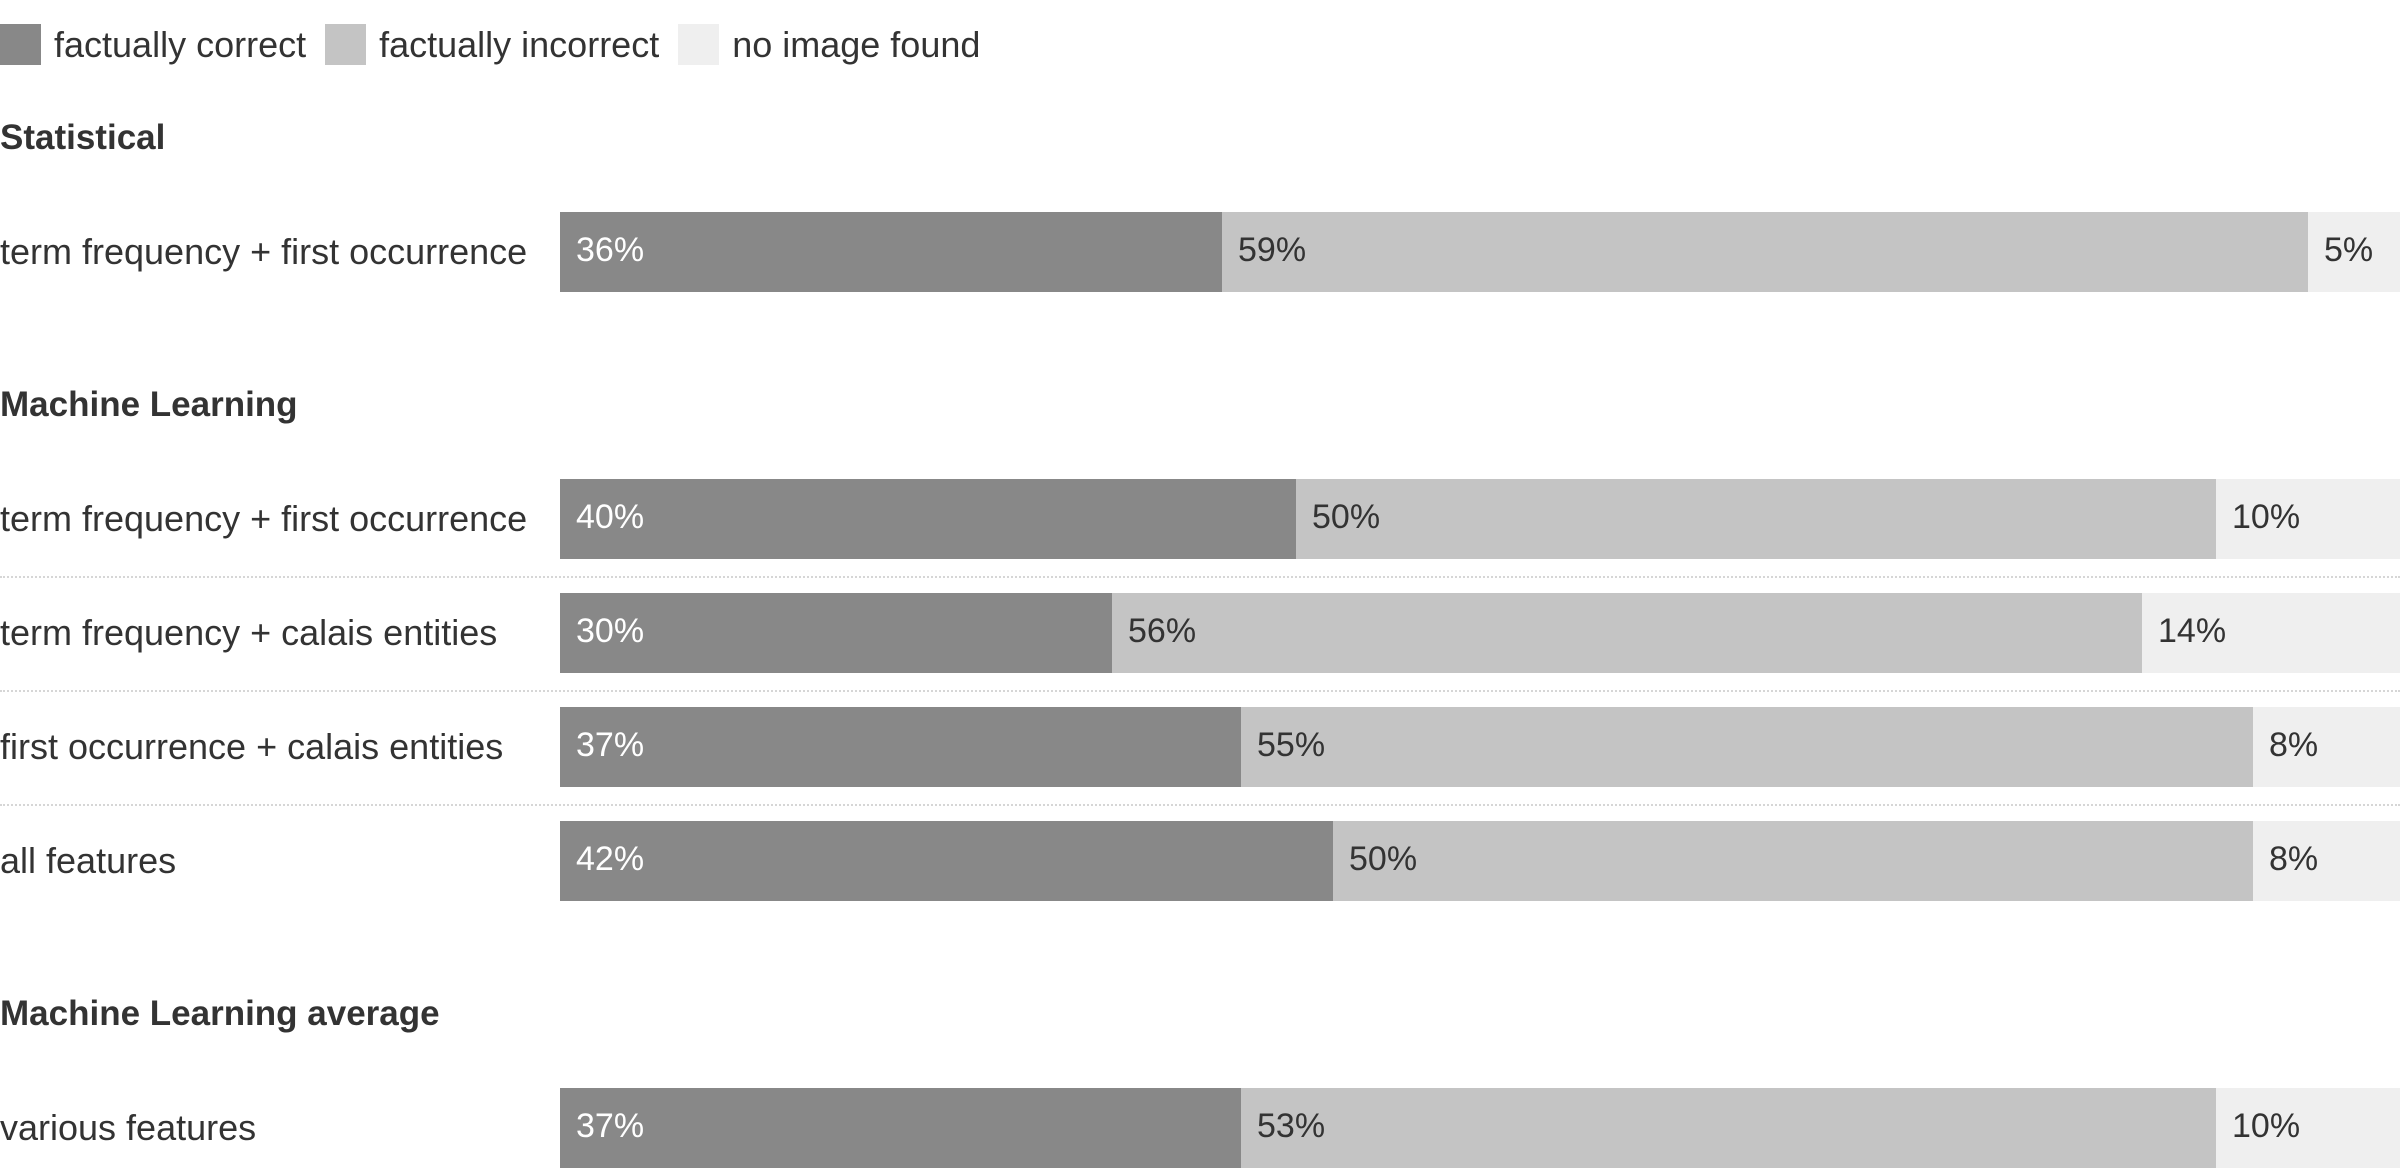 This screenshot has width=2400, height=1168. I want to click on legend-item-no-image: no image found, so click(829, 45).